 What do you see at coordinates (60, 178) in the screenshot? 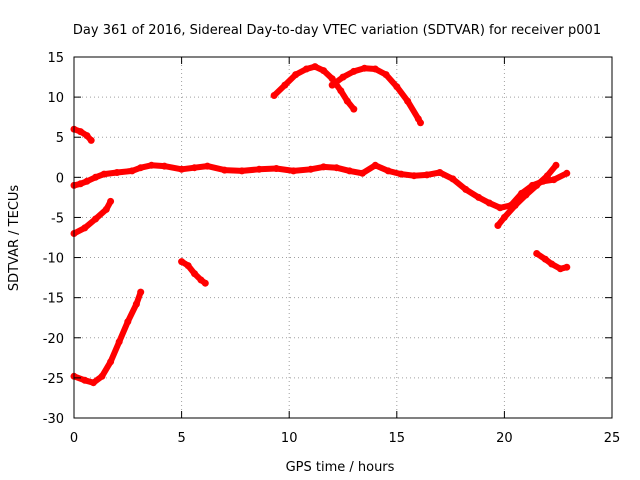
I see `y-tick-label: 0` at bounding box center [60, 178].